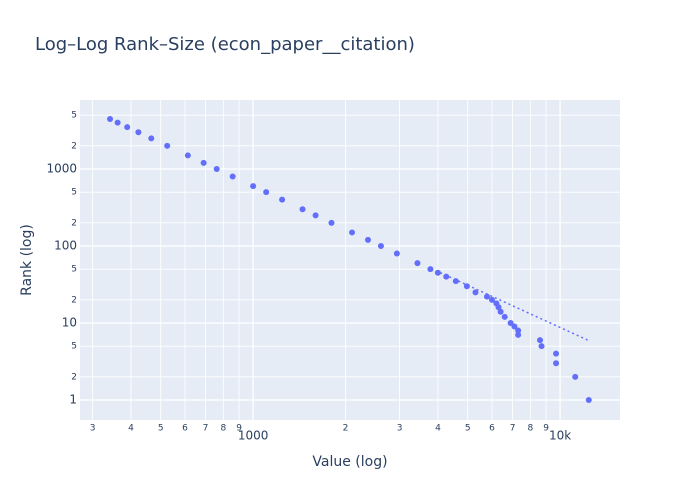 The width and height of the screenshot is (700, 504). Describe the element at coordinates (65, 245) in the screenshot. I see `y-tick-label: 100` at that location.